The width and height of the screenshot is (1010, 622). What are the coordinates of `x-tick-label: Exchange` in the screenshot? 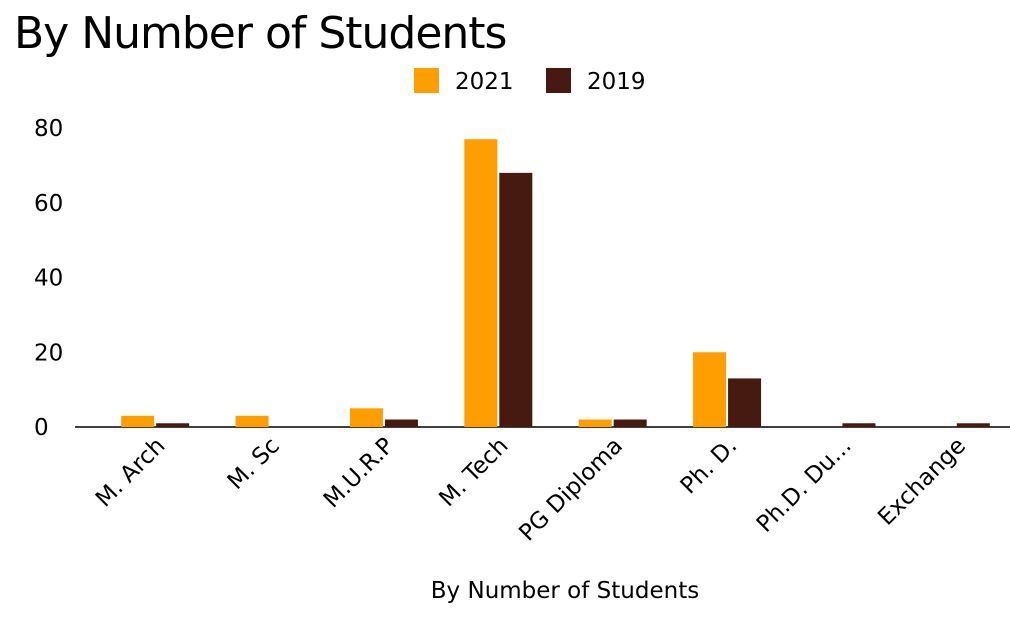 It's located at (922, 482).